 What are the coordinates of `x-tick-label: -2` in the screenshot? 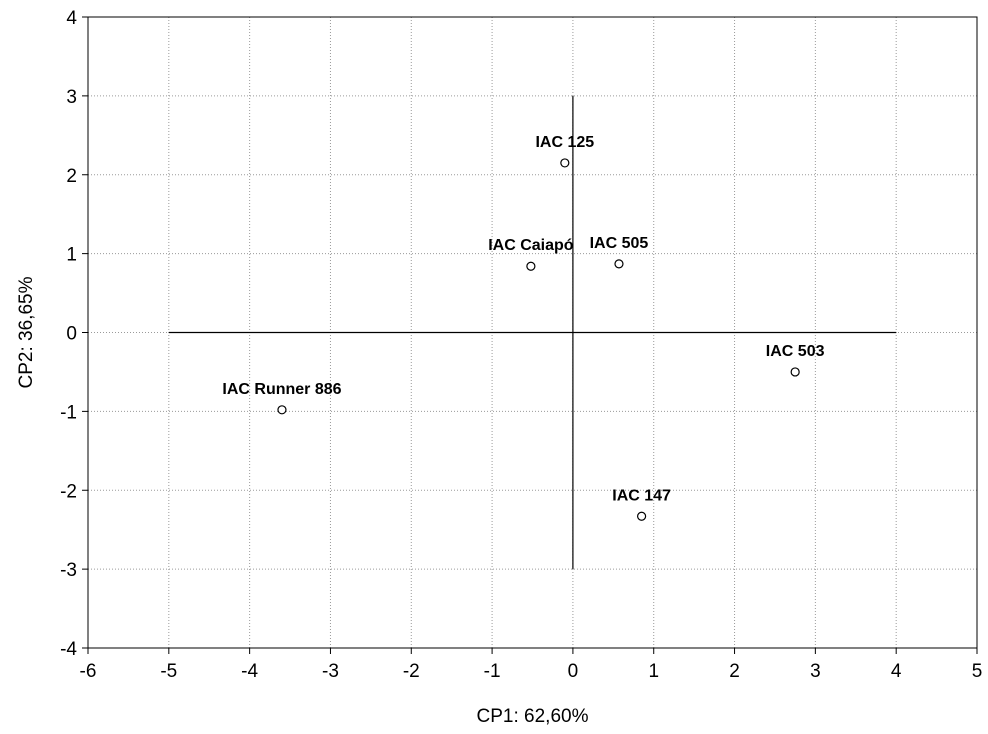 It's located at (411, 671).